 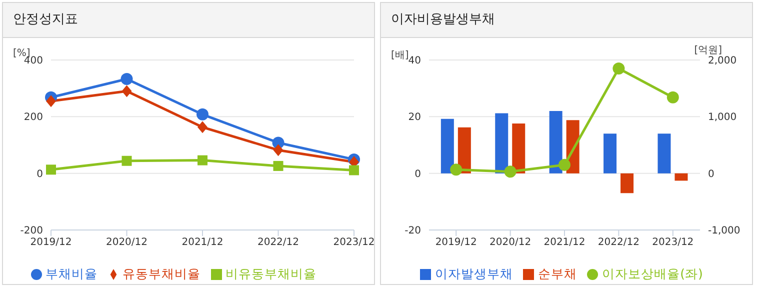 I want to click on legend-label: 부채비율, so click(x=72, y=273).